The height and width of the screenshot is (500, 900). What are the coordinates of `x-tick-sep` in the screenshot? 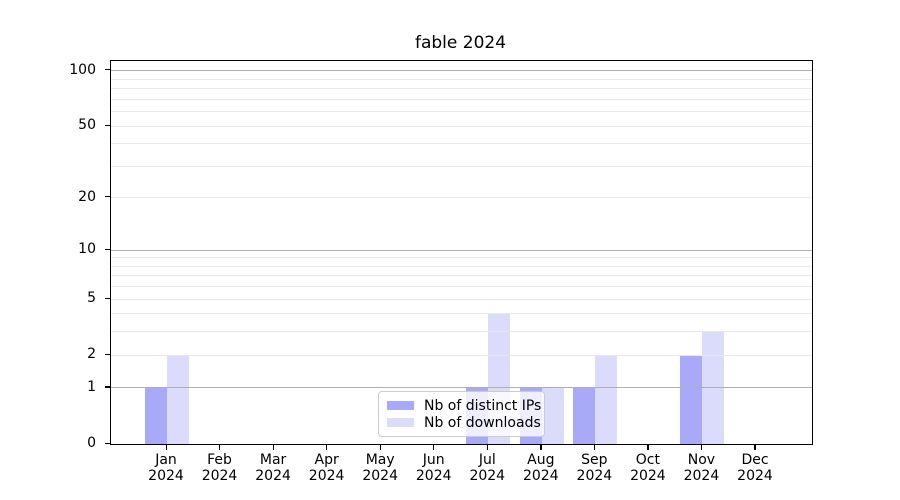 It's located at (594, 447).